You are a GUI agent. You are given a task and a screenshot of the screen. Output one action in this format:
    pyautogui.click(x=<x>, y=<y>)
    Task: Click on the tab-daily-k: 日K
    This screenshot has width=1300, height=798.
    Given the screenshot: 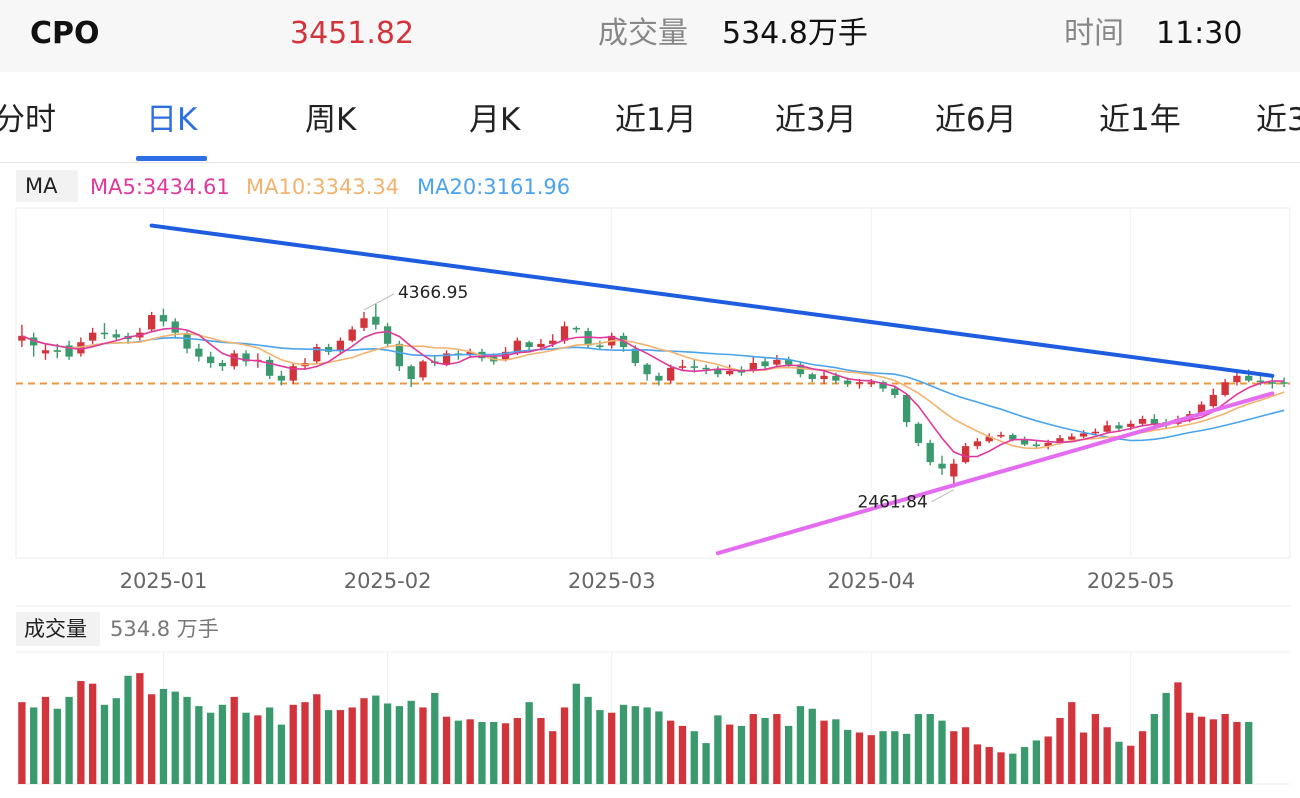 What is the action you would take?
    pyautogui.click(x=172, y=120)
    